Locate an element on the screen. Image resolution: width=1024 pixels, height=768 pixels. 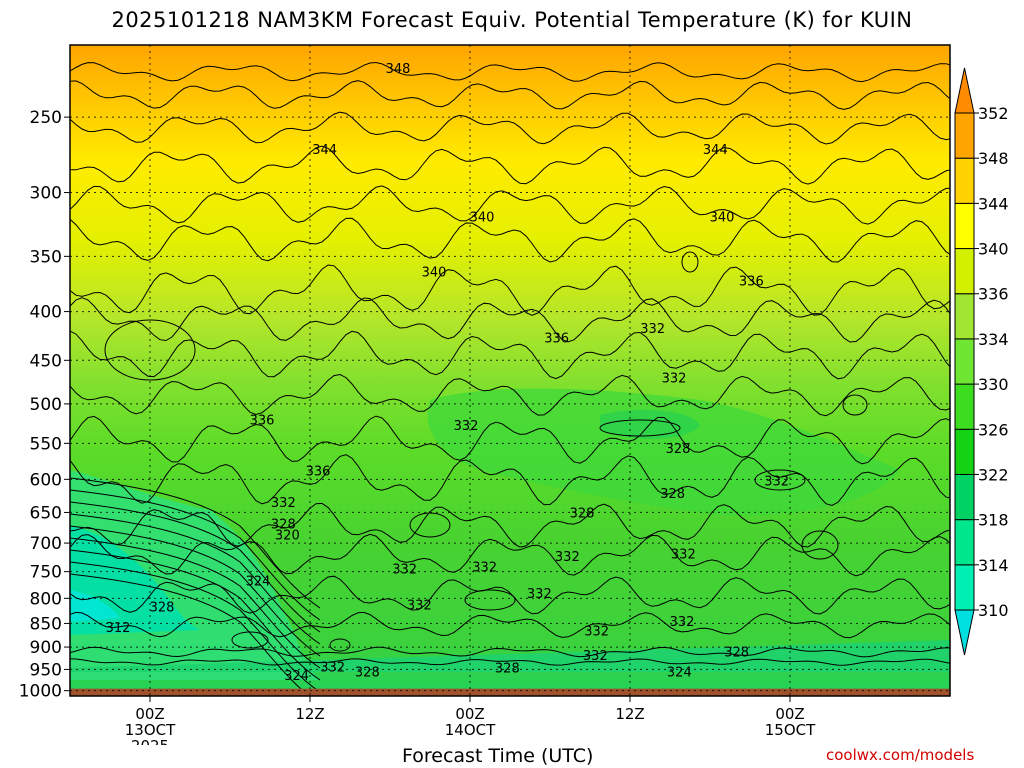
colorbar-label: 340 is located at coordinates (993, 249).